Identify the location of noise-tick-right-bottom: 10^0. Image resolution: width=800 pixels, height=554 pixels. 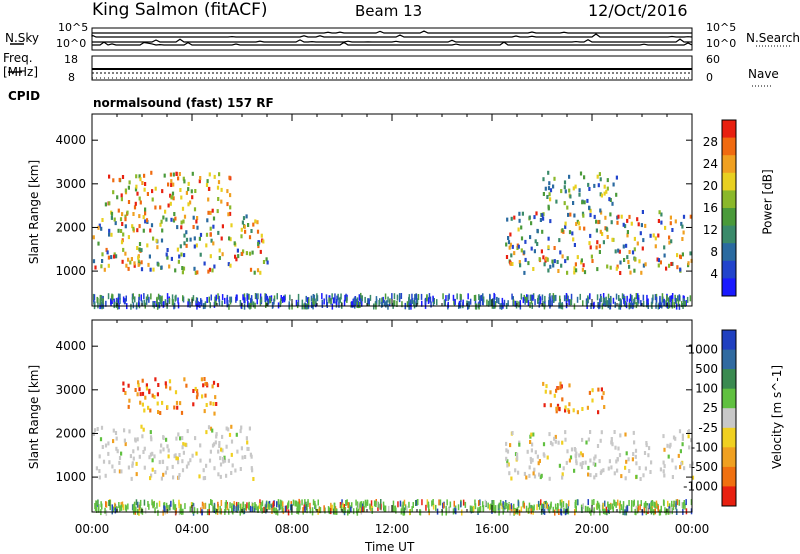
(721, 43).